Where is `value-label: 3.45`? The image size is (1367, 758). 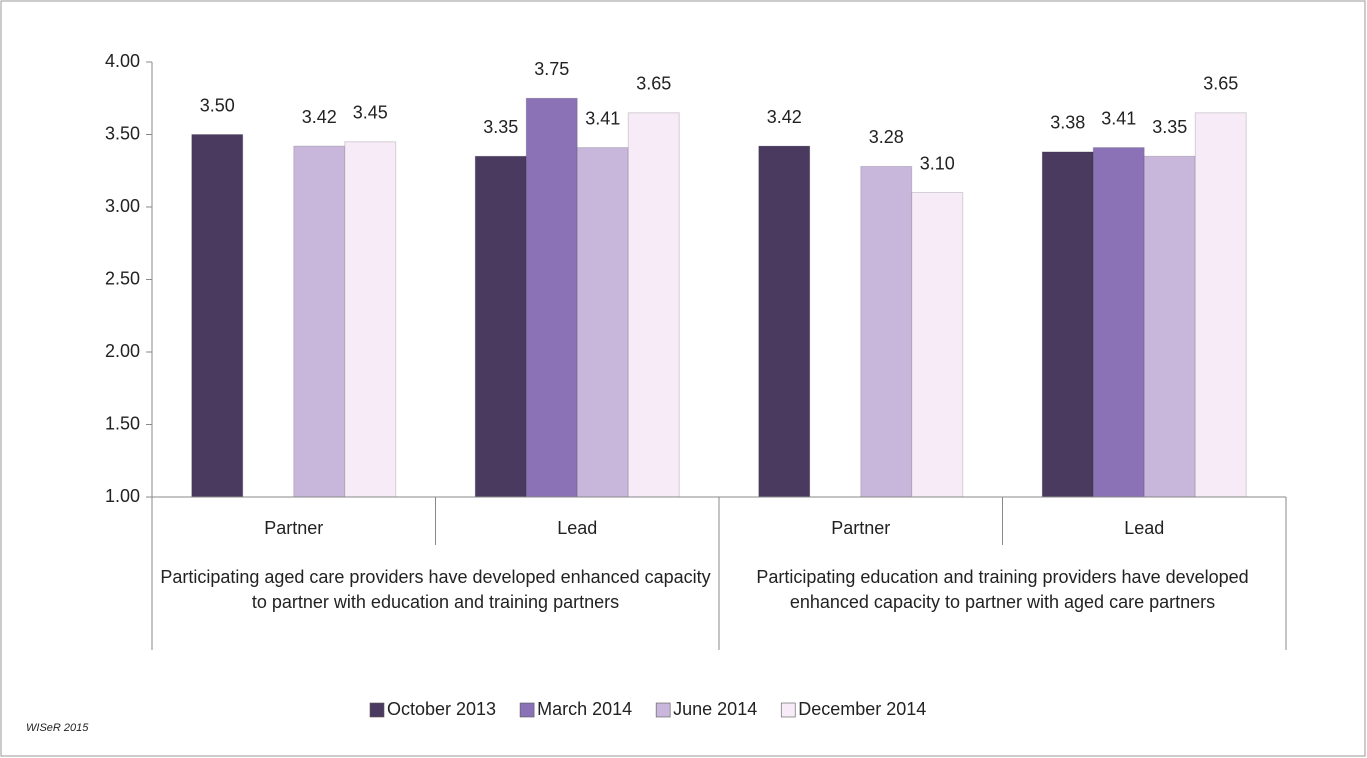
value-label: 3.45 is located at coordinates (370, 113).